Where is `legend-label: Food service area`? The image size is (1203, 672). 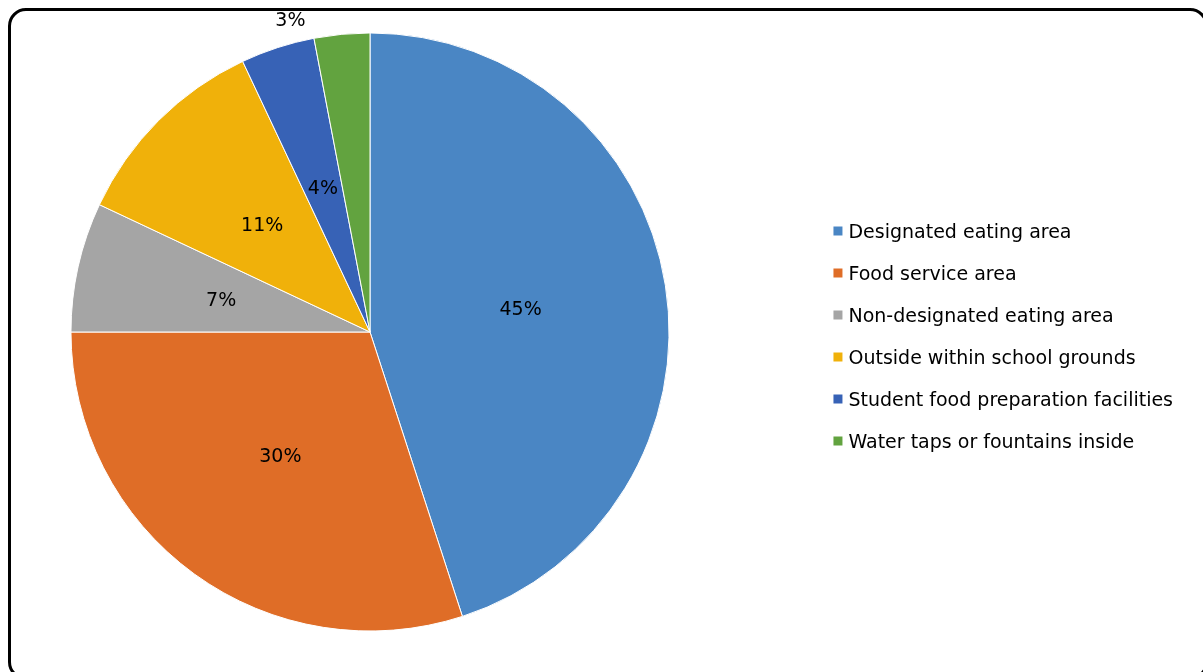
legend-label: Food service area is located at coordinates (932, 273).